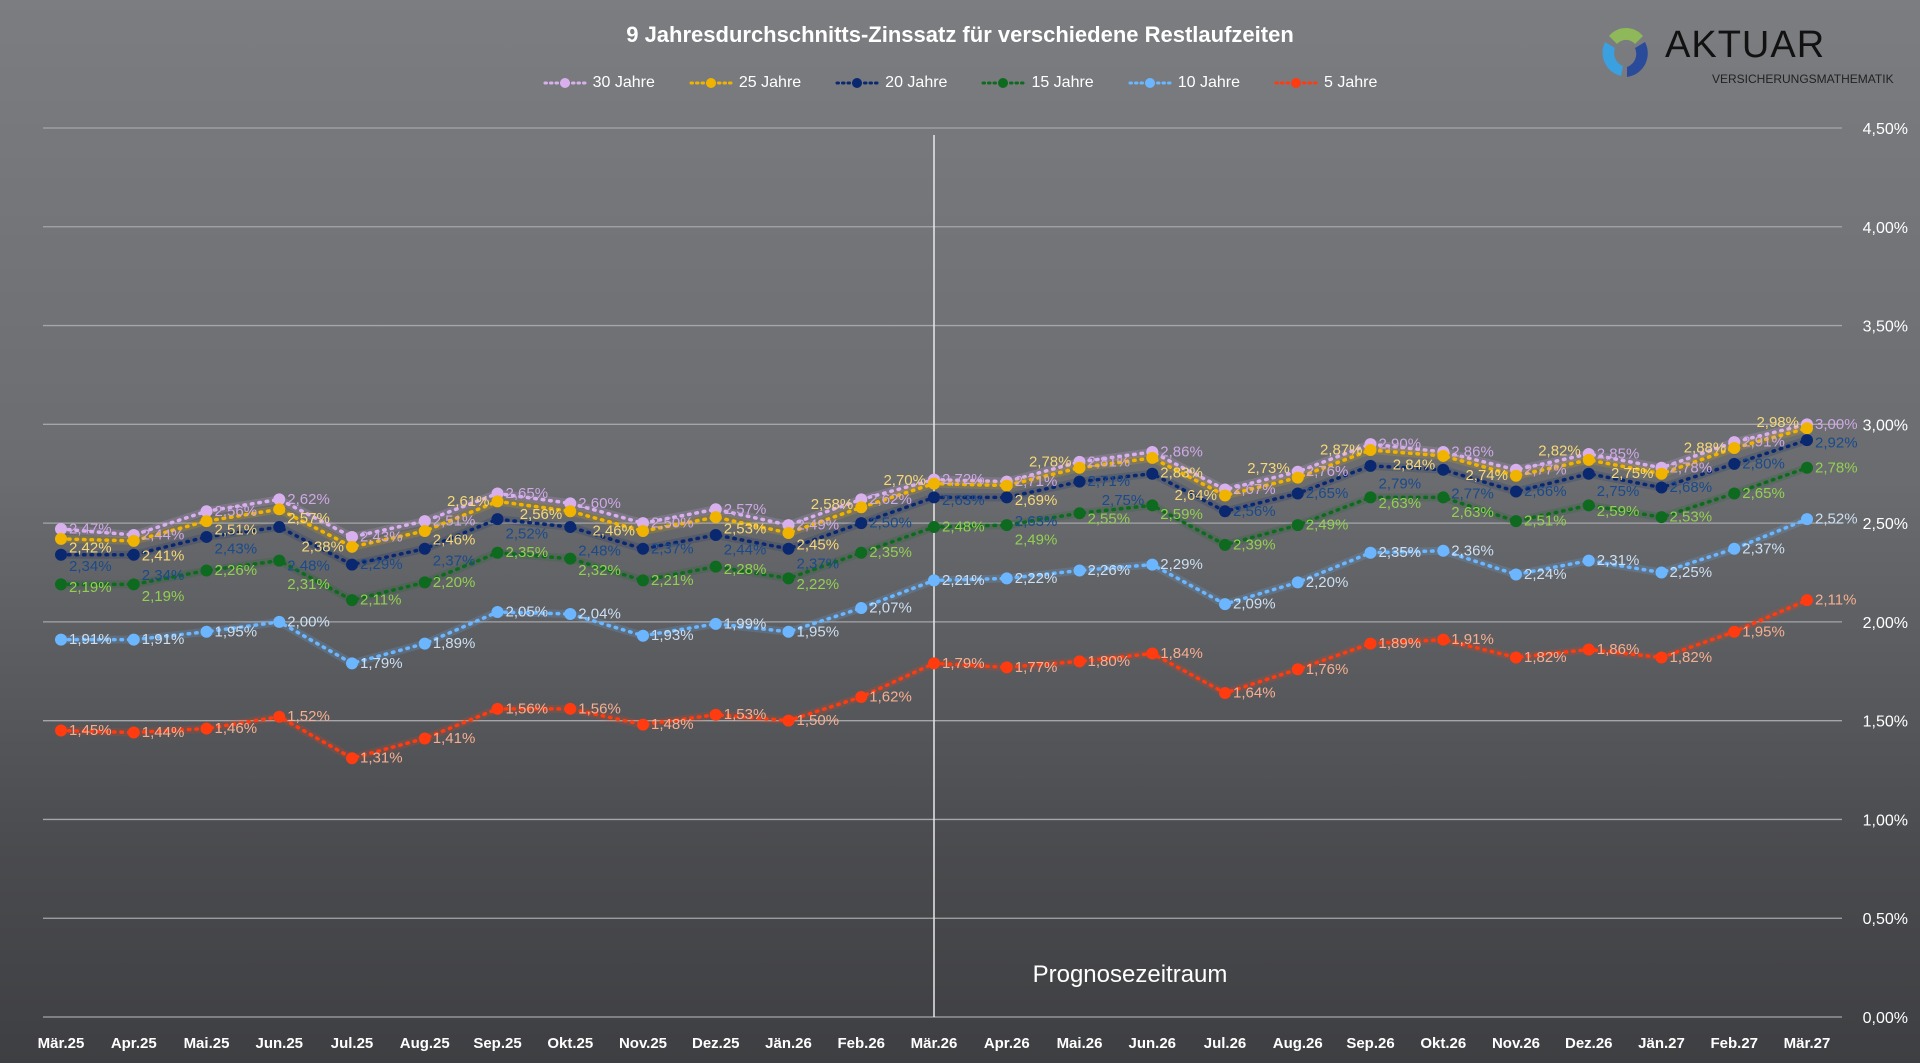 Image resolution: width=1920 pixels, height=1063 pixels. What do you see at coordinates (599, 613) in the screenshot?
I see `data-label: 2,04%` at bounding box center [599, 613].